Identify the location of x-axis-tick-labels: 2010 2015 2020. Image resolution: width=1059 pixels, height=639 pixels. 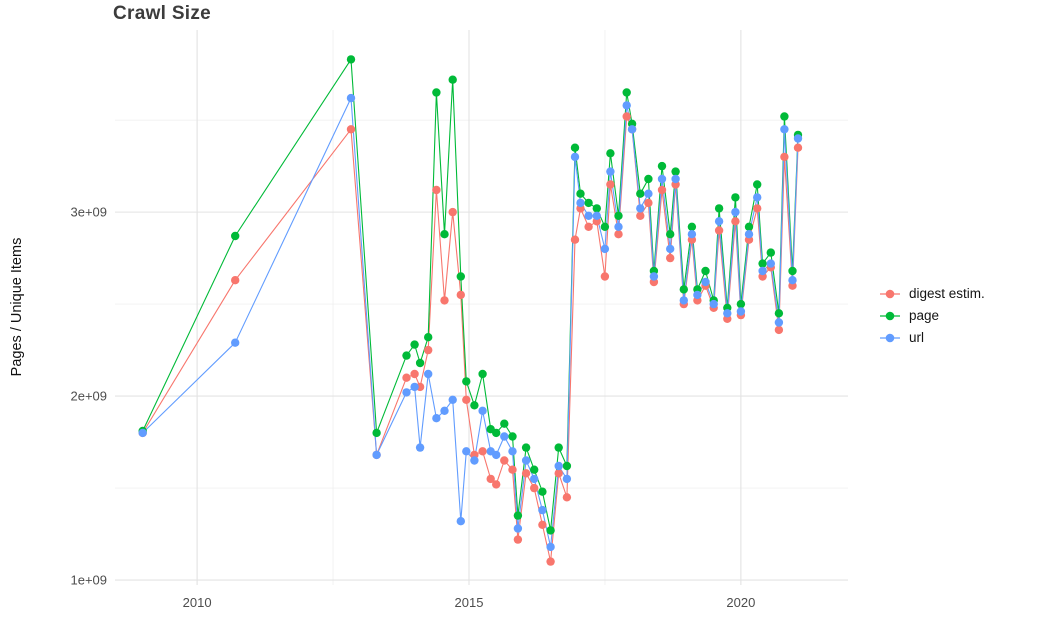
(469, 602).